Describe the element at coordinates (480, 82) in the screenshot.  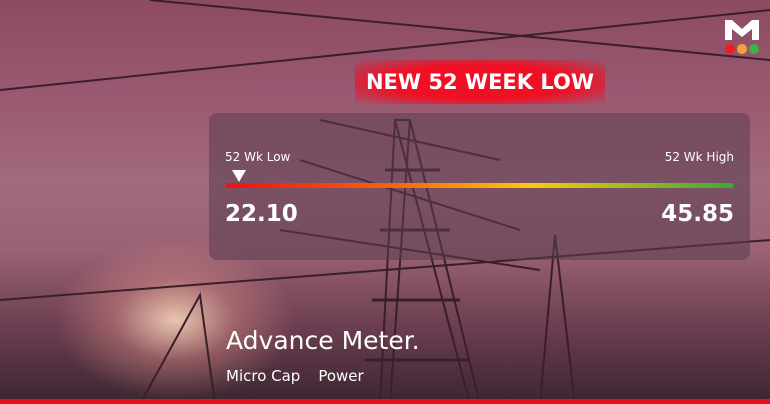
I see `alert-banner: NEW 52 WEEK LOW` at that location.